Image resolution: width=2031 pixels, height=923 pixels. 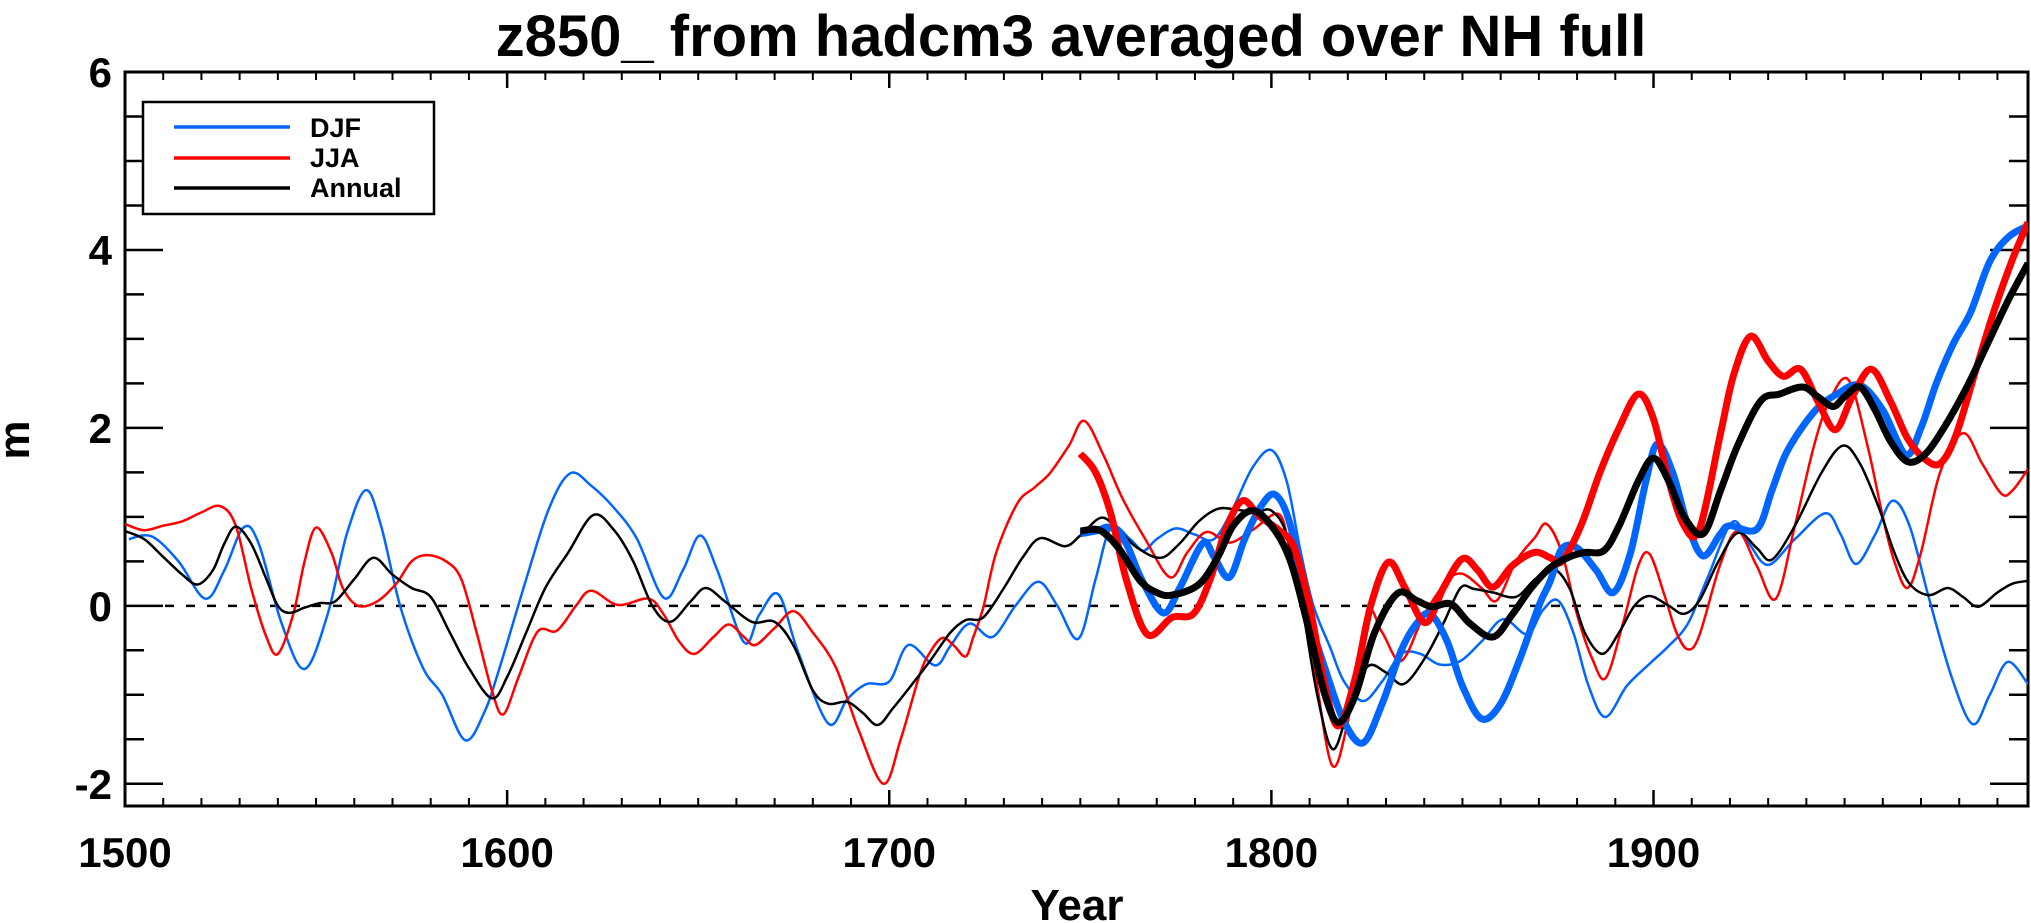 What do you see at coordinates (93, 784) in the screenshot?
I see `y-tick-label: -2` at bounding box center [93, 784].